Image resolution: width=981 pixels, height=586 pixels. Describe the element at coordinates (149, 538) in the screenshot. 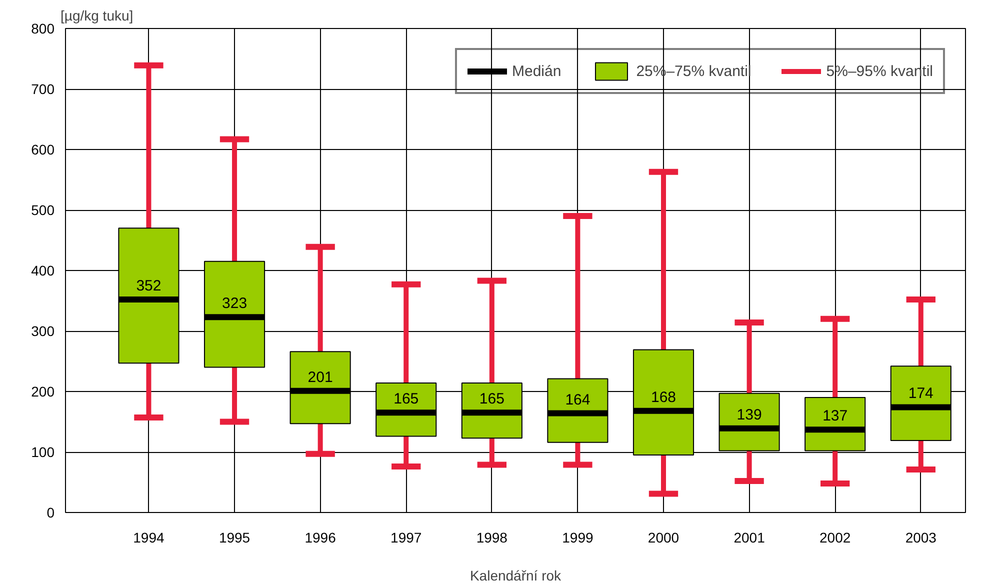

I see `x-tick-label: 1994` at that location.